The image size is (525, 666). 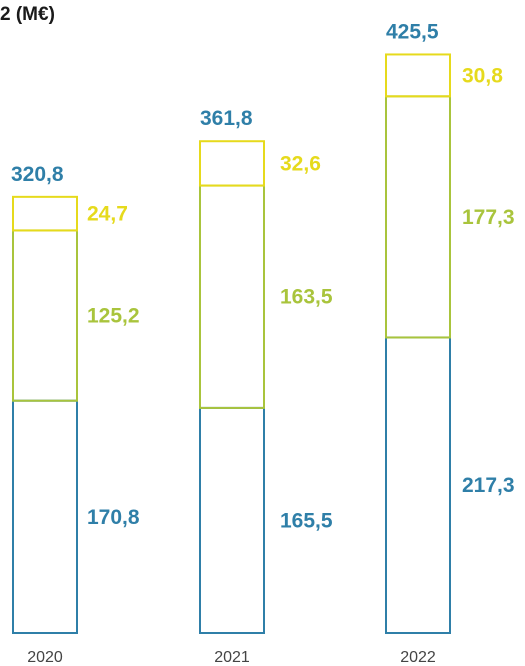 What do you see at coordinates (107, 214) in the screenshot?
I see `segment-value-label-2020-2: 24,7` at bounding box center [107, 214].